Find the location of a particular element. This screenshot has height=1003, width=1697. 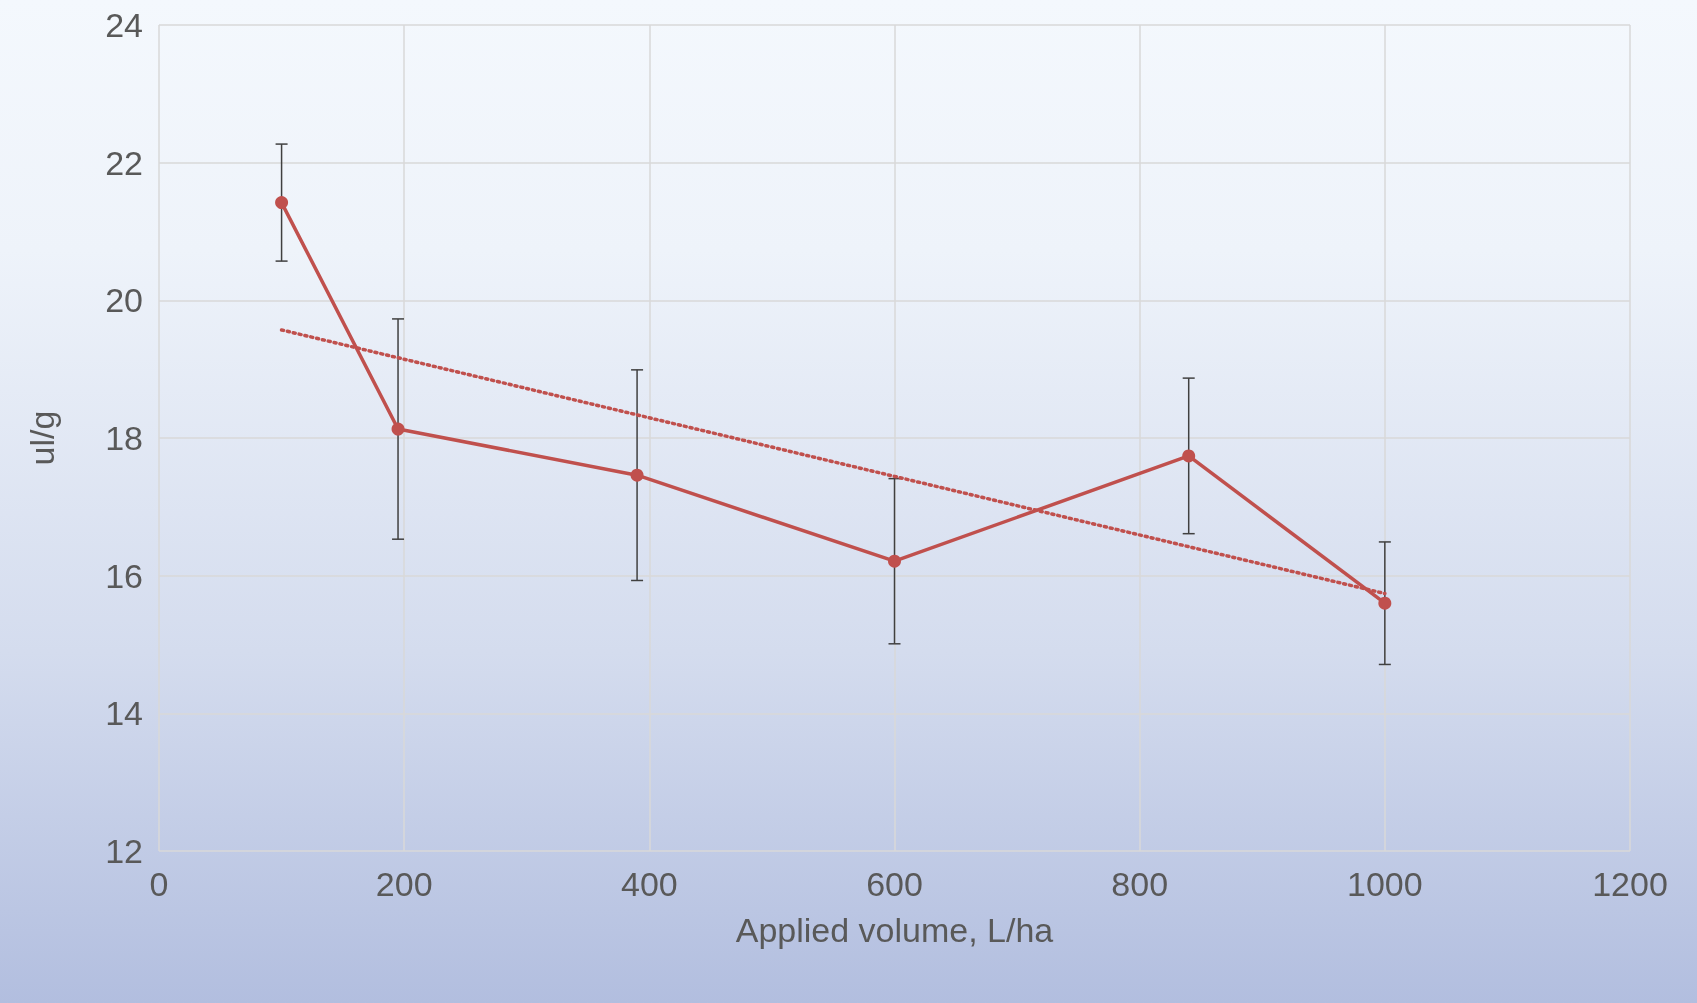

y-tick-label: 14 is located at coordinates (124, 713).